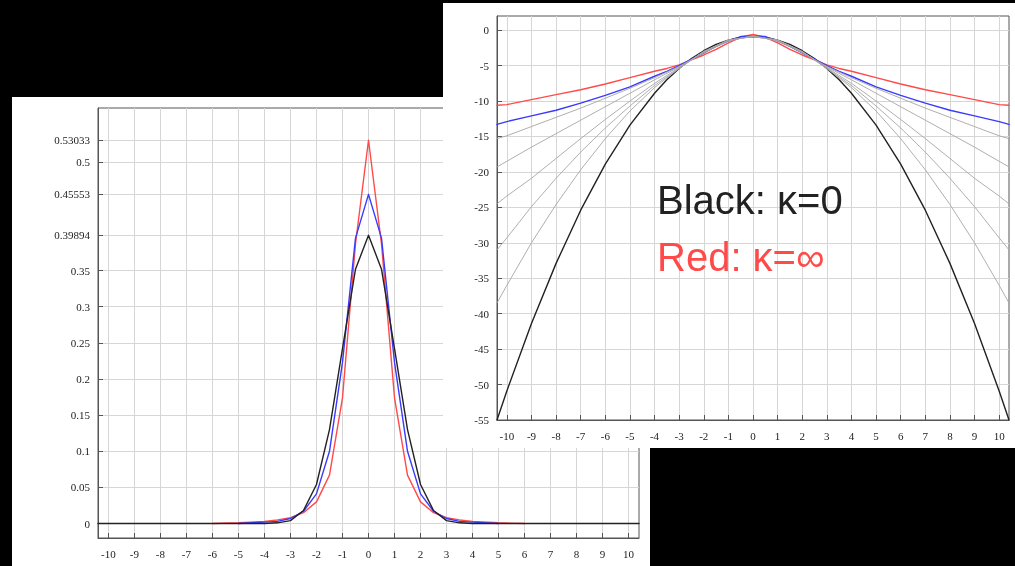 Image resolution: width=1015 pixels, height=566 pixels. Describe the element at coordinates (482, 420) in the screenshot. I see `y-tick-label: -55` at that location.